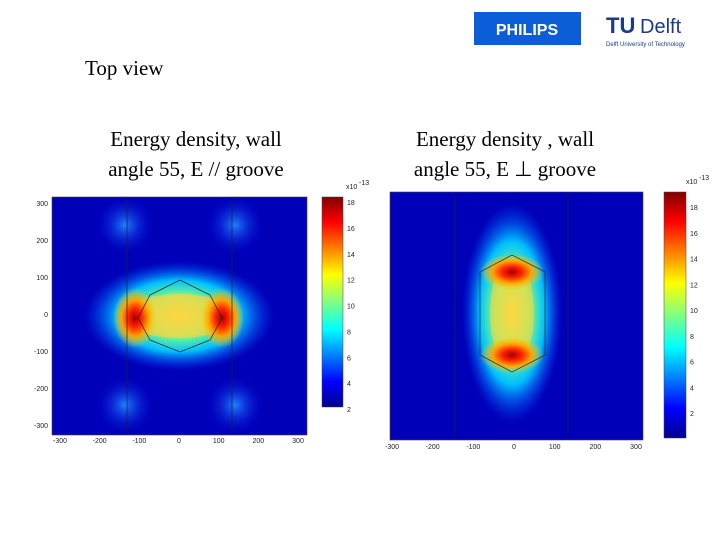 The image size is (720, 540). What do you see at coordinates (41, 389) in the screenshot?
I see `y-tick-label: -200` at bounding box center [41, 389].